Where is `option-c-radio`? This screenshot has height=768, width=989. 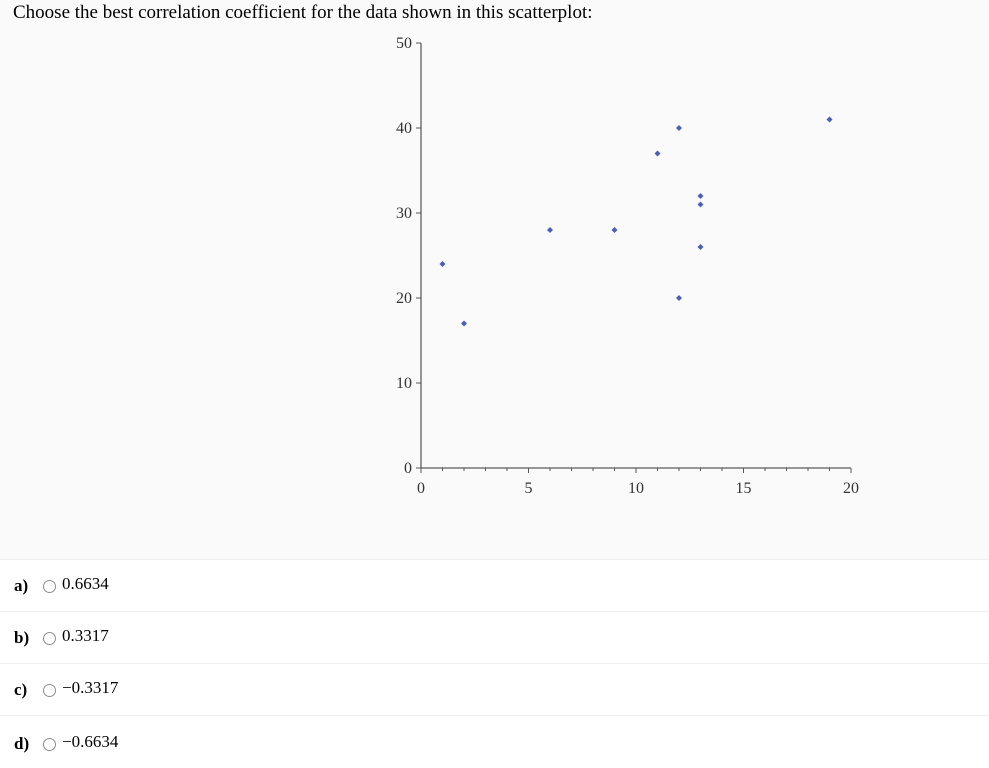
option-c-radio is located at coordinates (49, 690).